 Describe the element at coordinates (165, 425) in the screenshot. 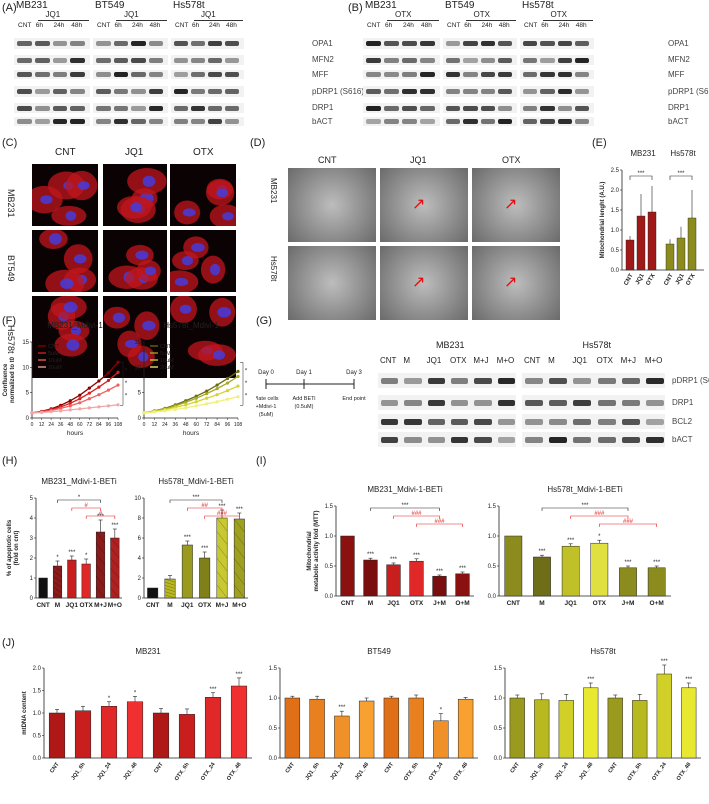

I see `x-tick-label: 24` at that location.